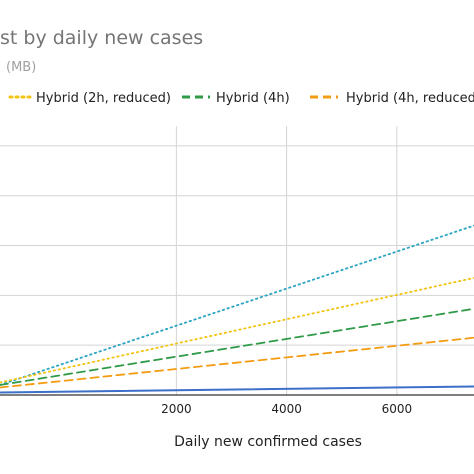 This screenshot has height=474, width=474. What do you see at coordinates (101, 38) in the screenshot?
I see `chart-title: st by daily new cases` at bounding box center [101, 38].